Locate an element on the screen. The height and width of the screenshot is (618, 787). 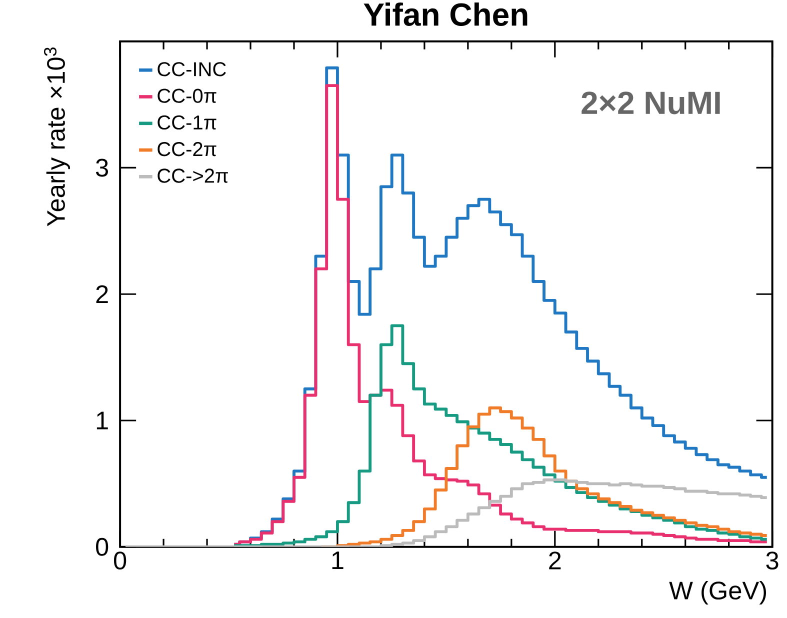
y-axis-title: Yearly rate ×10$^{3}$ is located at coordinates (57, 137).